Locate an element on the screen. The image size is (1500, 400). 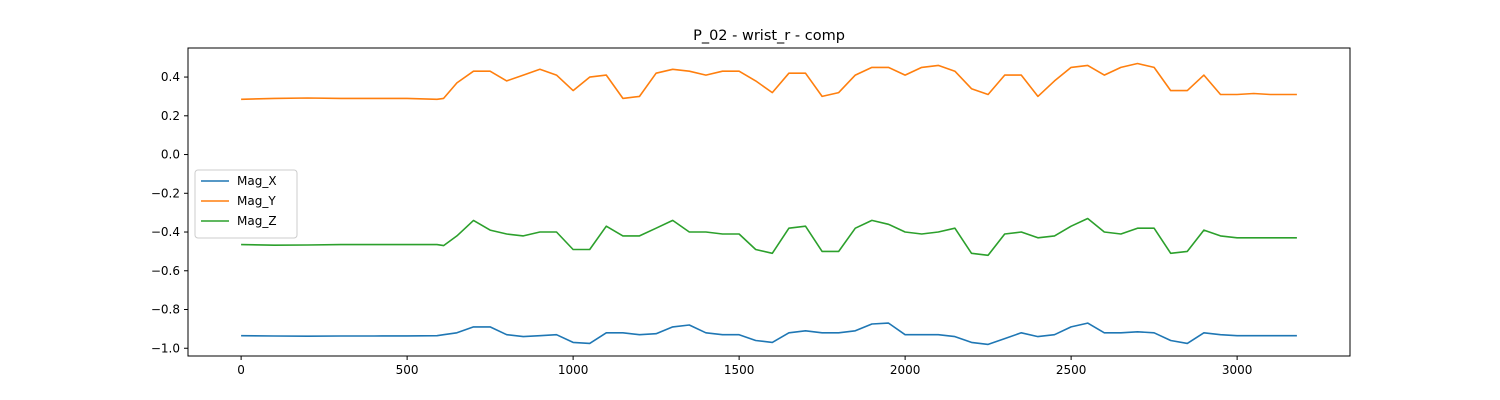
x-tick-label: 3000 is located at coordinates (1237, 370).